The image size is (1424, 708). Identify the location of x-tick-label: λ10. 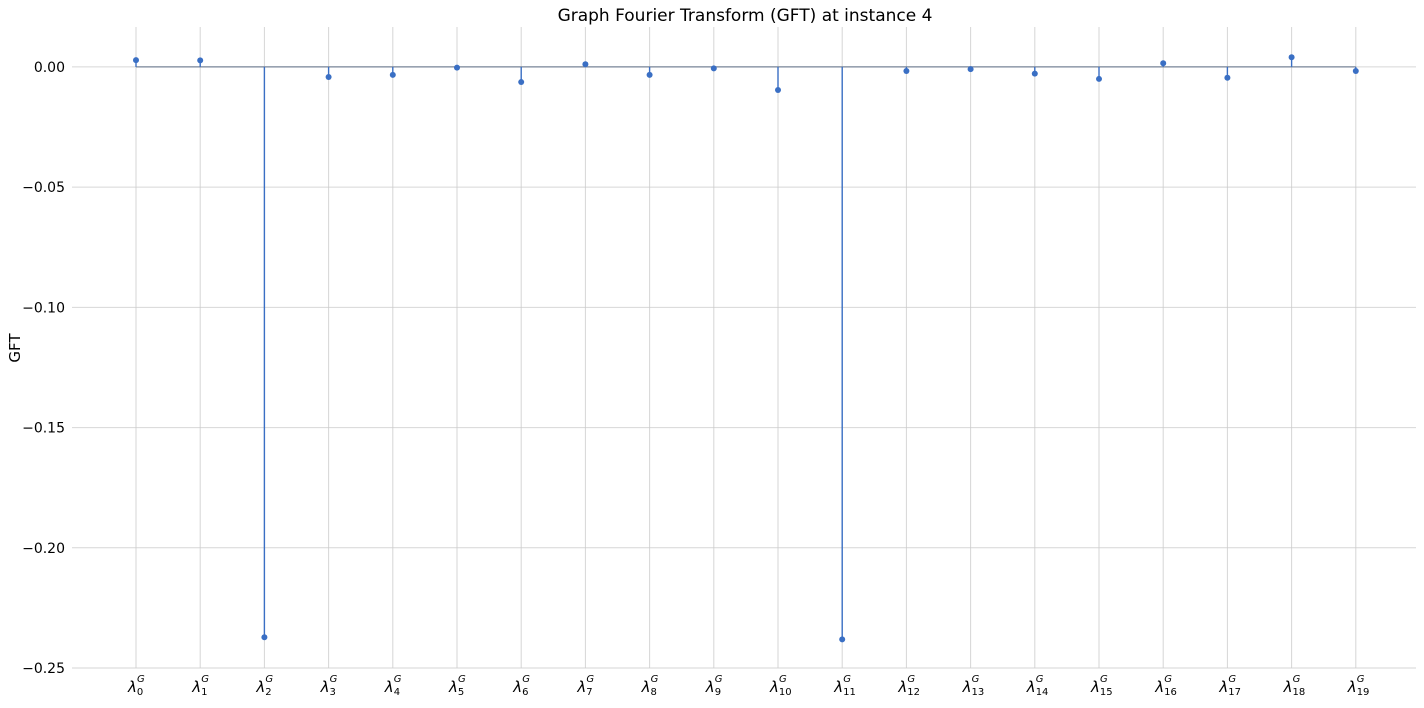
(780, 688).